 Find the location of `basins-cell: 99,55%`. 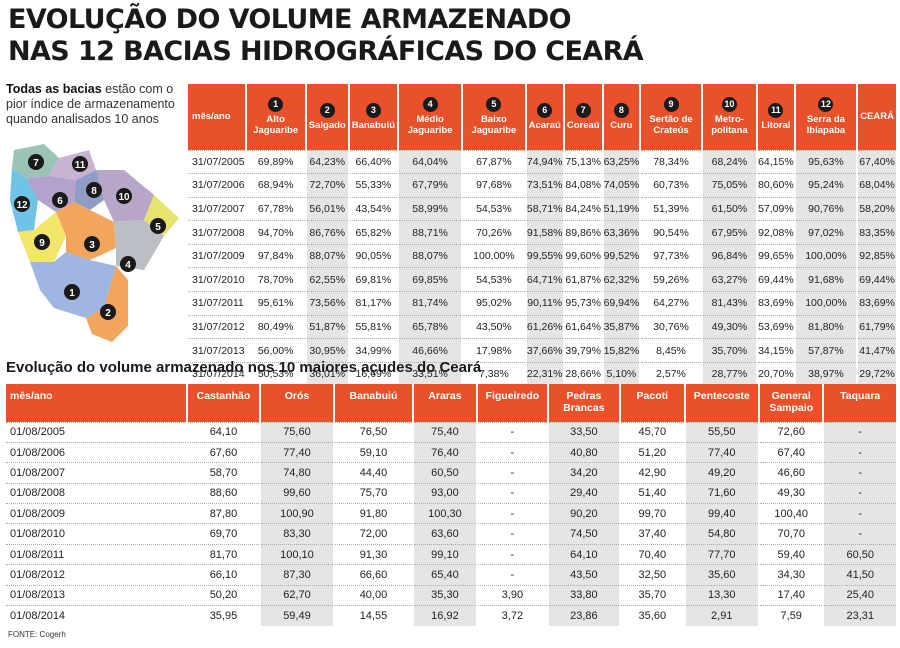

basins-cell: 99,55% is located at coordinates (544, 255).